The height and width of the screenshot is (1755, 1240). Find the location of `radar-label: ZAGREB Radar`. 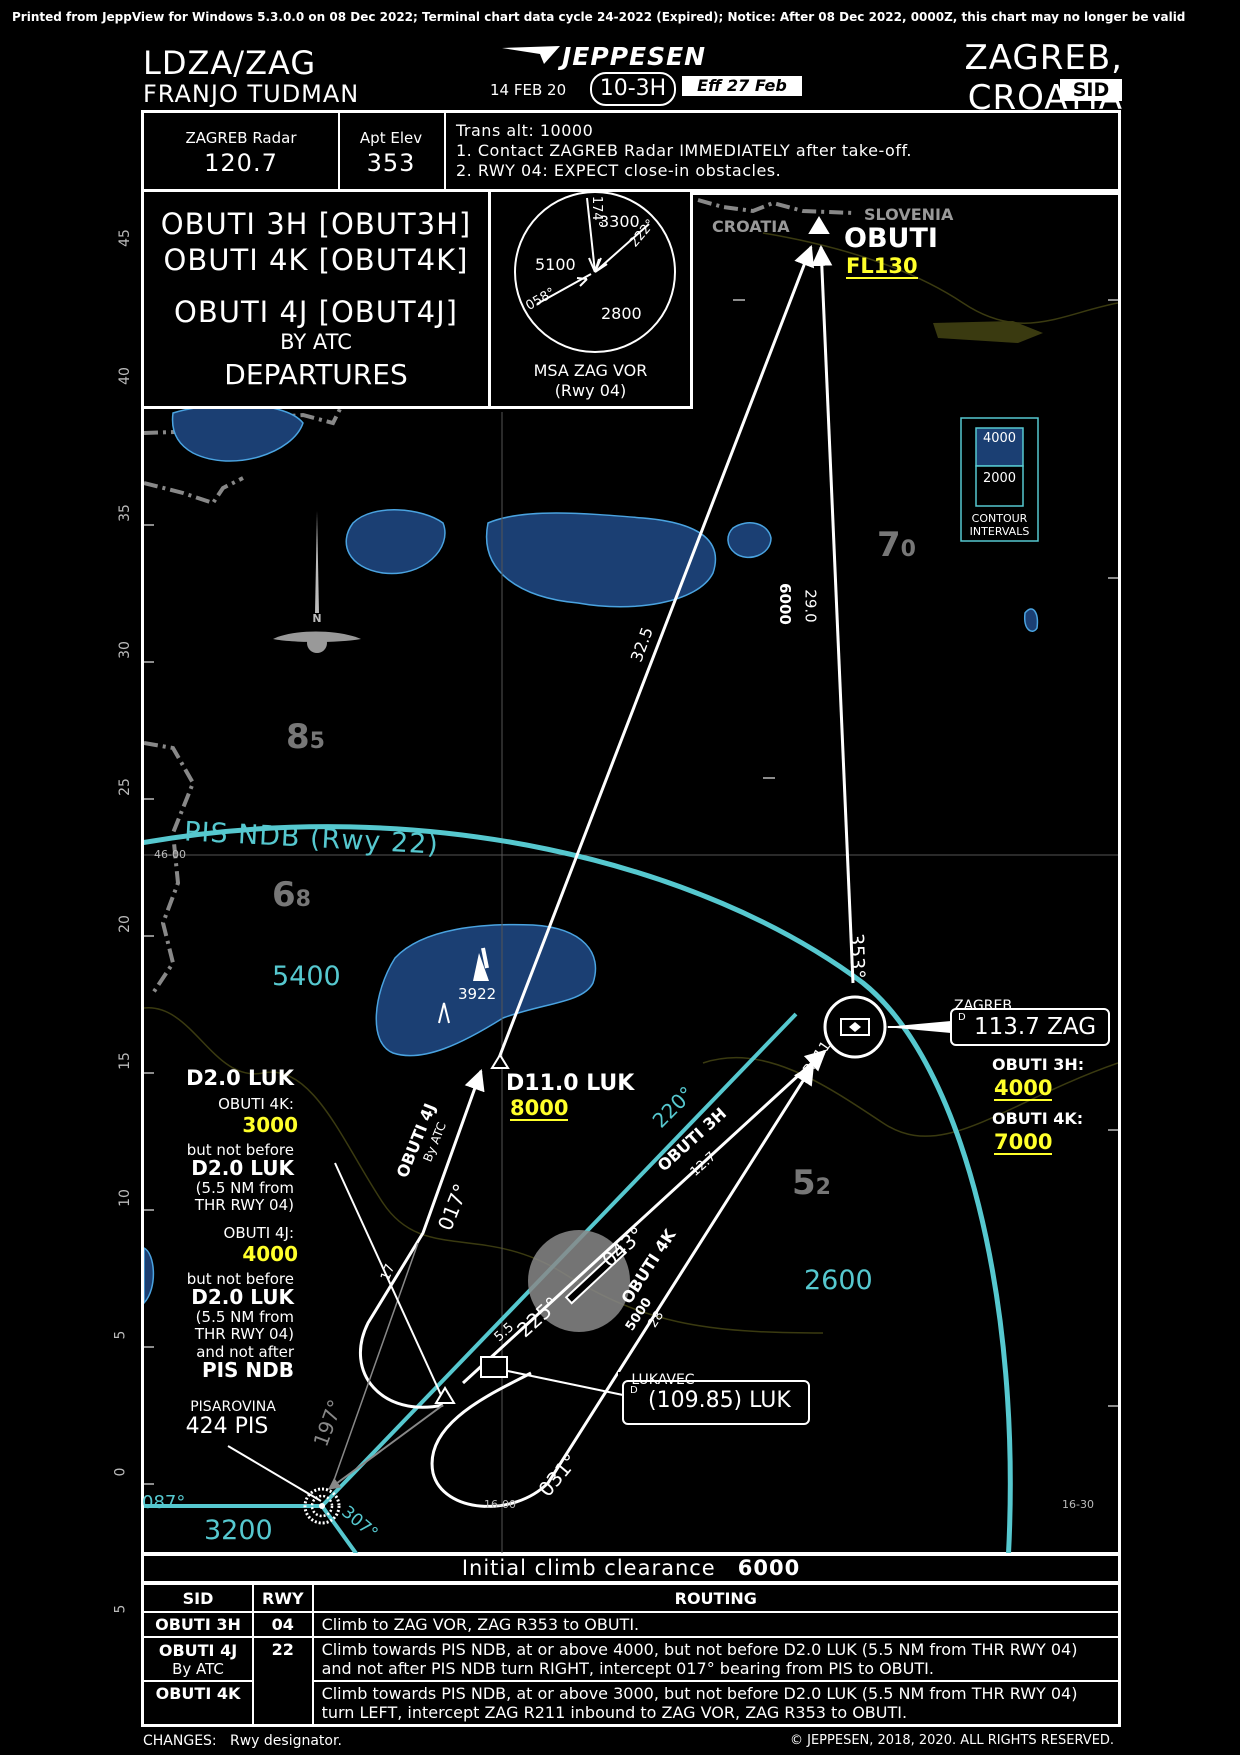

radar-label: ZAGREB Radar is located at coordinates (241, 138).